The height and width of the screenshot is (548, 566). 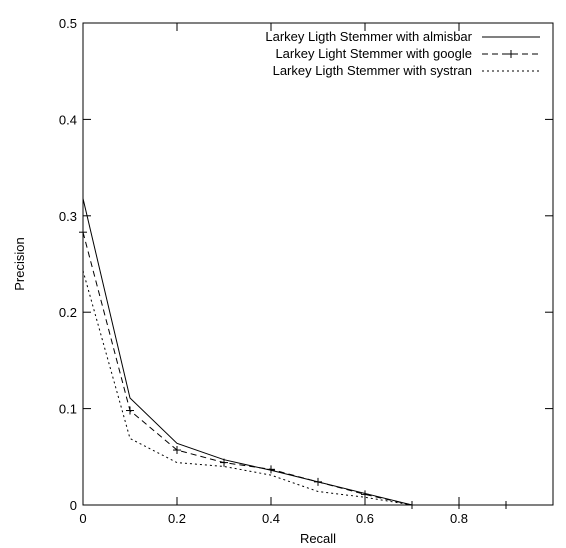 What do you see at coordinates (68, 312) in the screenshot?
I see `y-tick-label: 0.2` at bounding box center [68, 312].